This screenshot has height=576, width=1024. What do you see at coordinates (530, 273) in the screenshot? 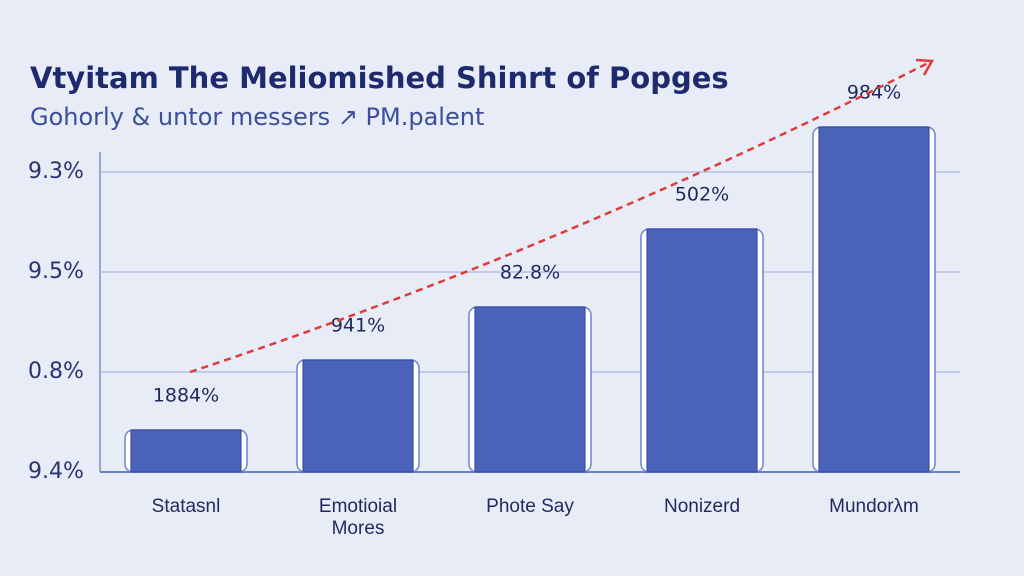
I see `data-label: 82.8%` at bounding box center [530, 273].